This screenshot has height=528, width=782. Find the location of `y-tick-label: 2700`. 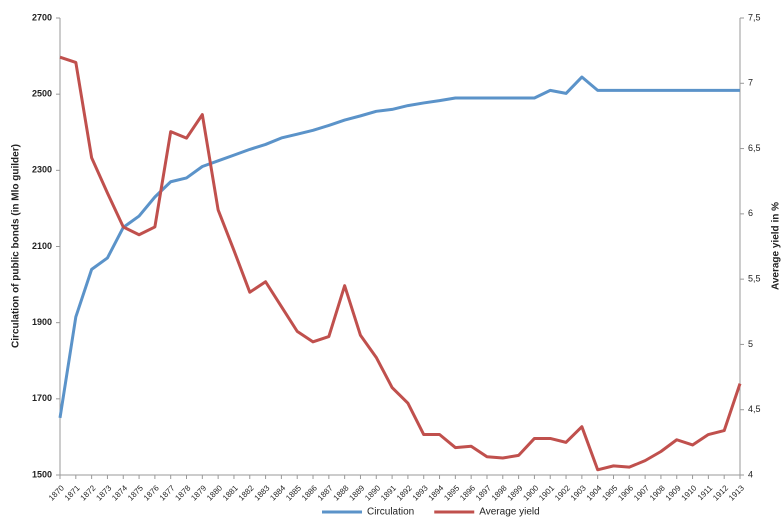

y-tick-label: 2700 is located at coordinates (42, 17).